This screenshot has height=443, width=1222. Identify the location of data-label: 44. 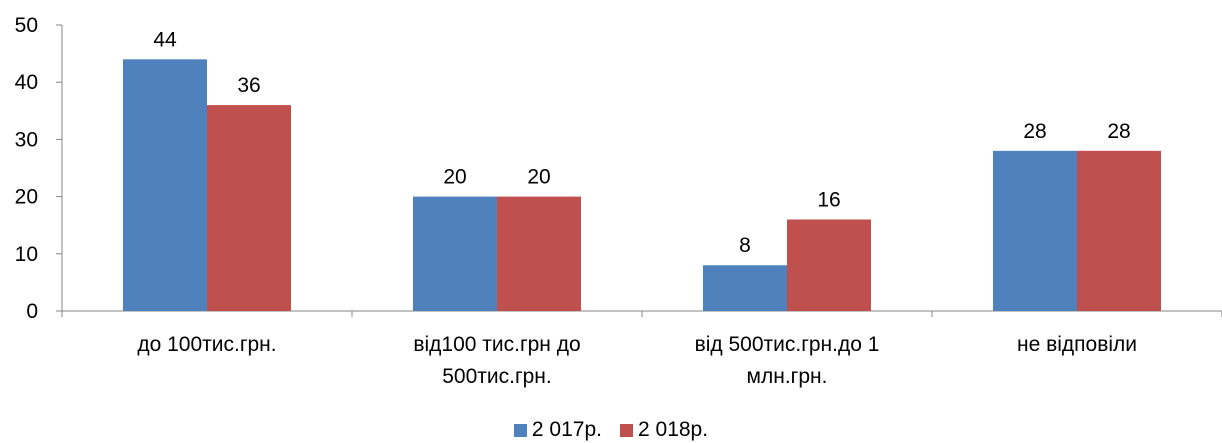
(165, 39).